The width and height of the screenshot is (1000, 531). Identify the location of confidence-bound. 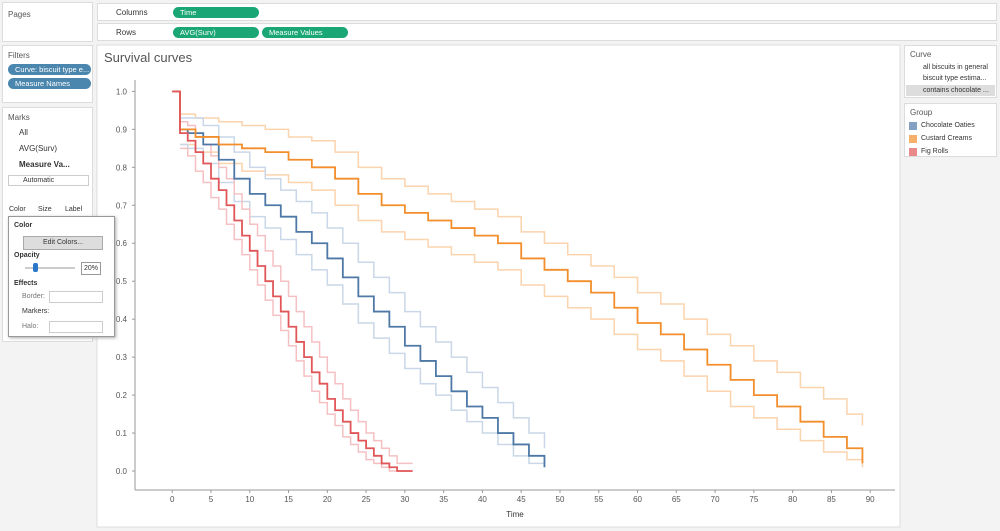
(296, 309).